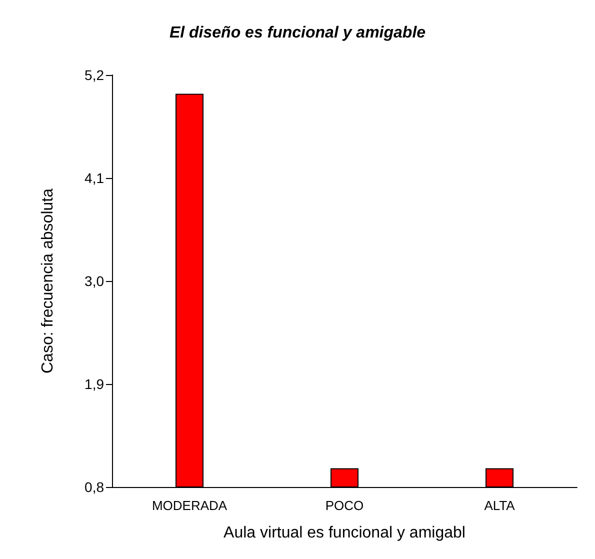 This screenshot has height=559, width=595. What do you see at coordinates (190, 505) in the screenshot?
I see `x-tick-label: MODERADA` at bounding box center [190, 505].